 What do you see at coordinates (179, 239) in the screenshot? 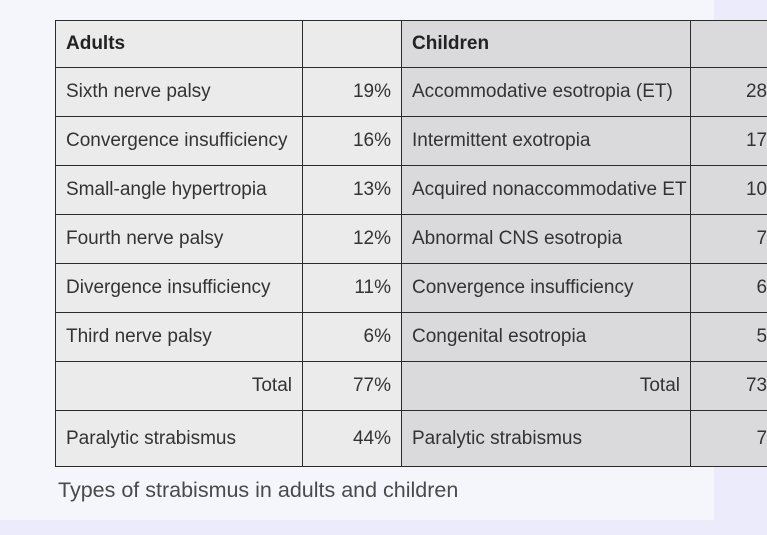
I see `adult-cause: Fourth nerve palsy` at bounding box center [179, 239].